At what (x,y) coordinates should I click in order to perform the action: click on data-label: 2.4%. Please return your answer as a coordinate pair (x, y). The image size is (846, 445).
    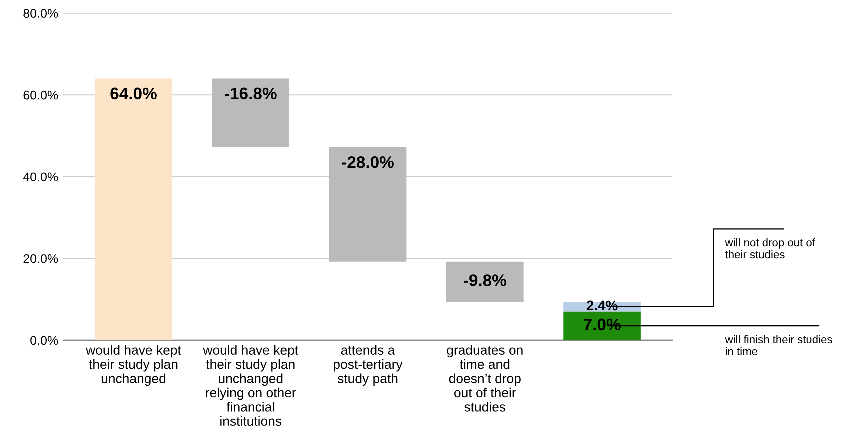
    Looking at the image, I should click on (602, 305).